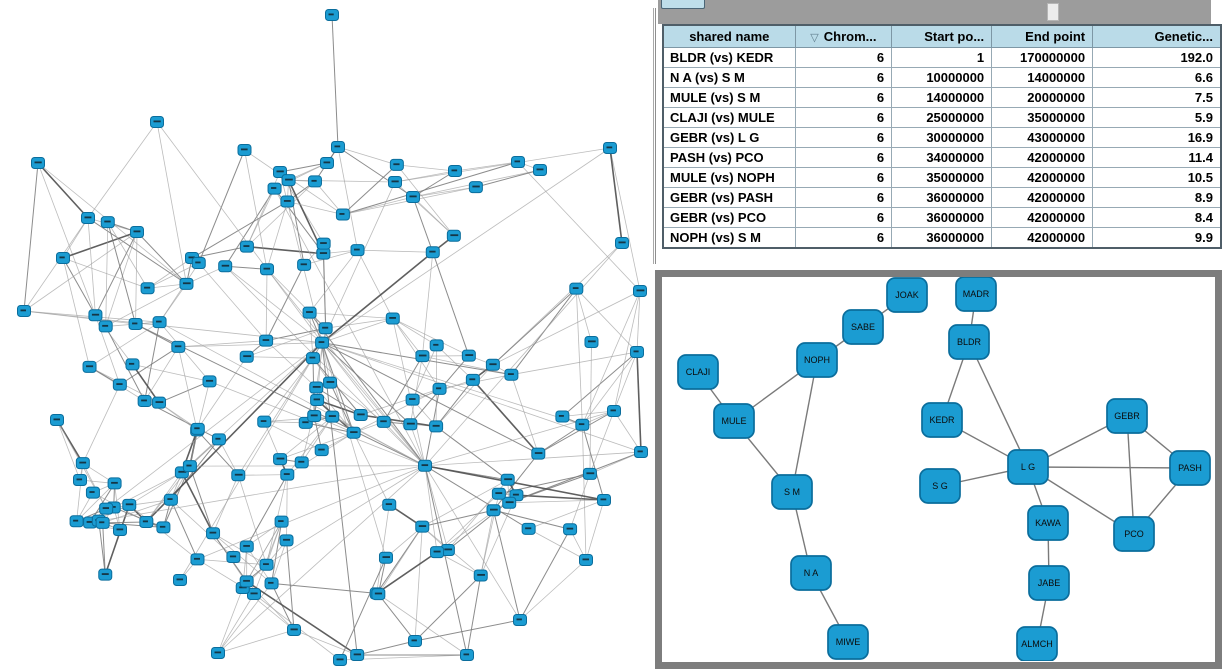 This screenshot has width=1222, height=669. I want to click on node-sabe: SABE, so click(863, 327).